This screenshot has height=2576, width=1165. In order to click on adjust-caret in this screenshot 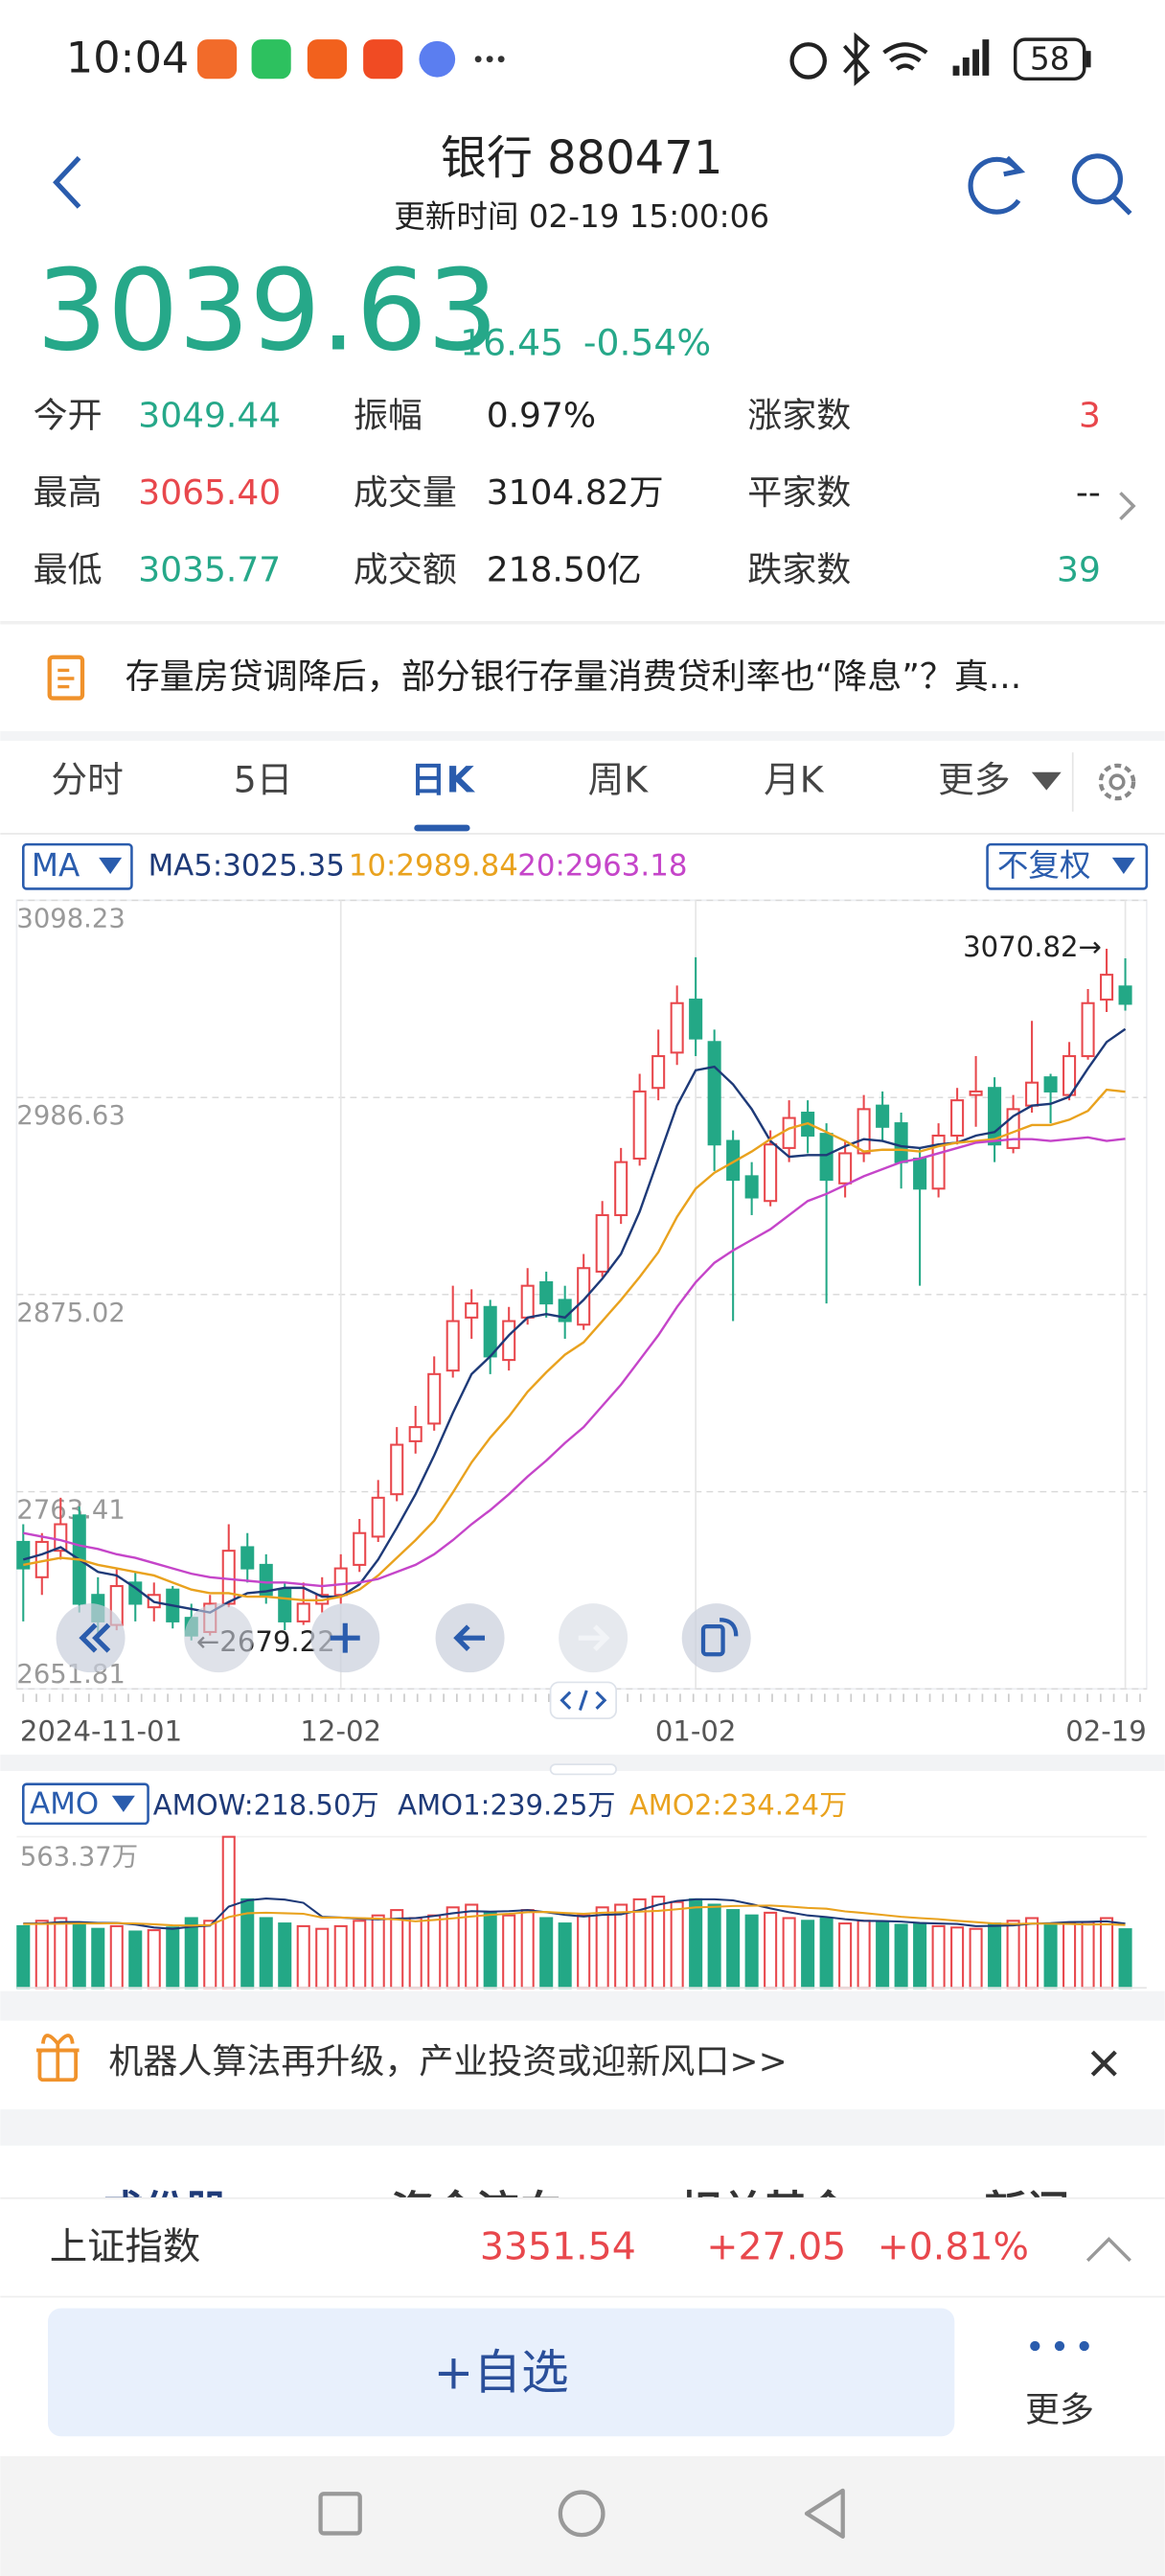, I will do `click(1123, 865)`.